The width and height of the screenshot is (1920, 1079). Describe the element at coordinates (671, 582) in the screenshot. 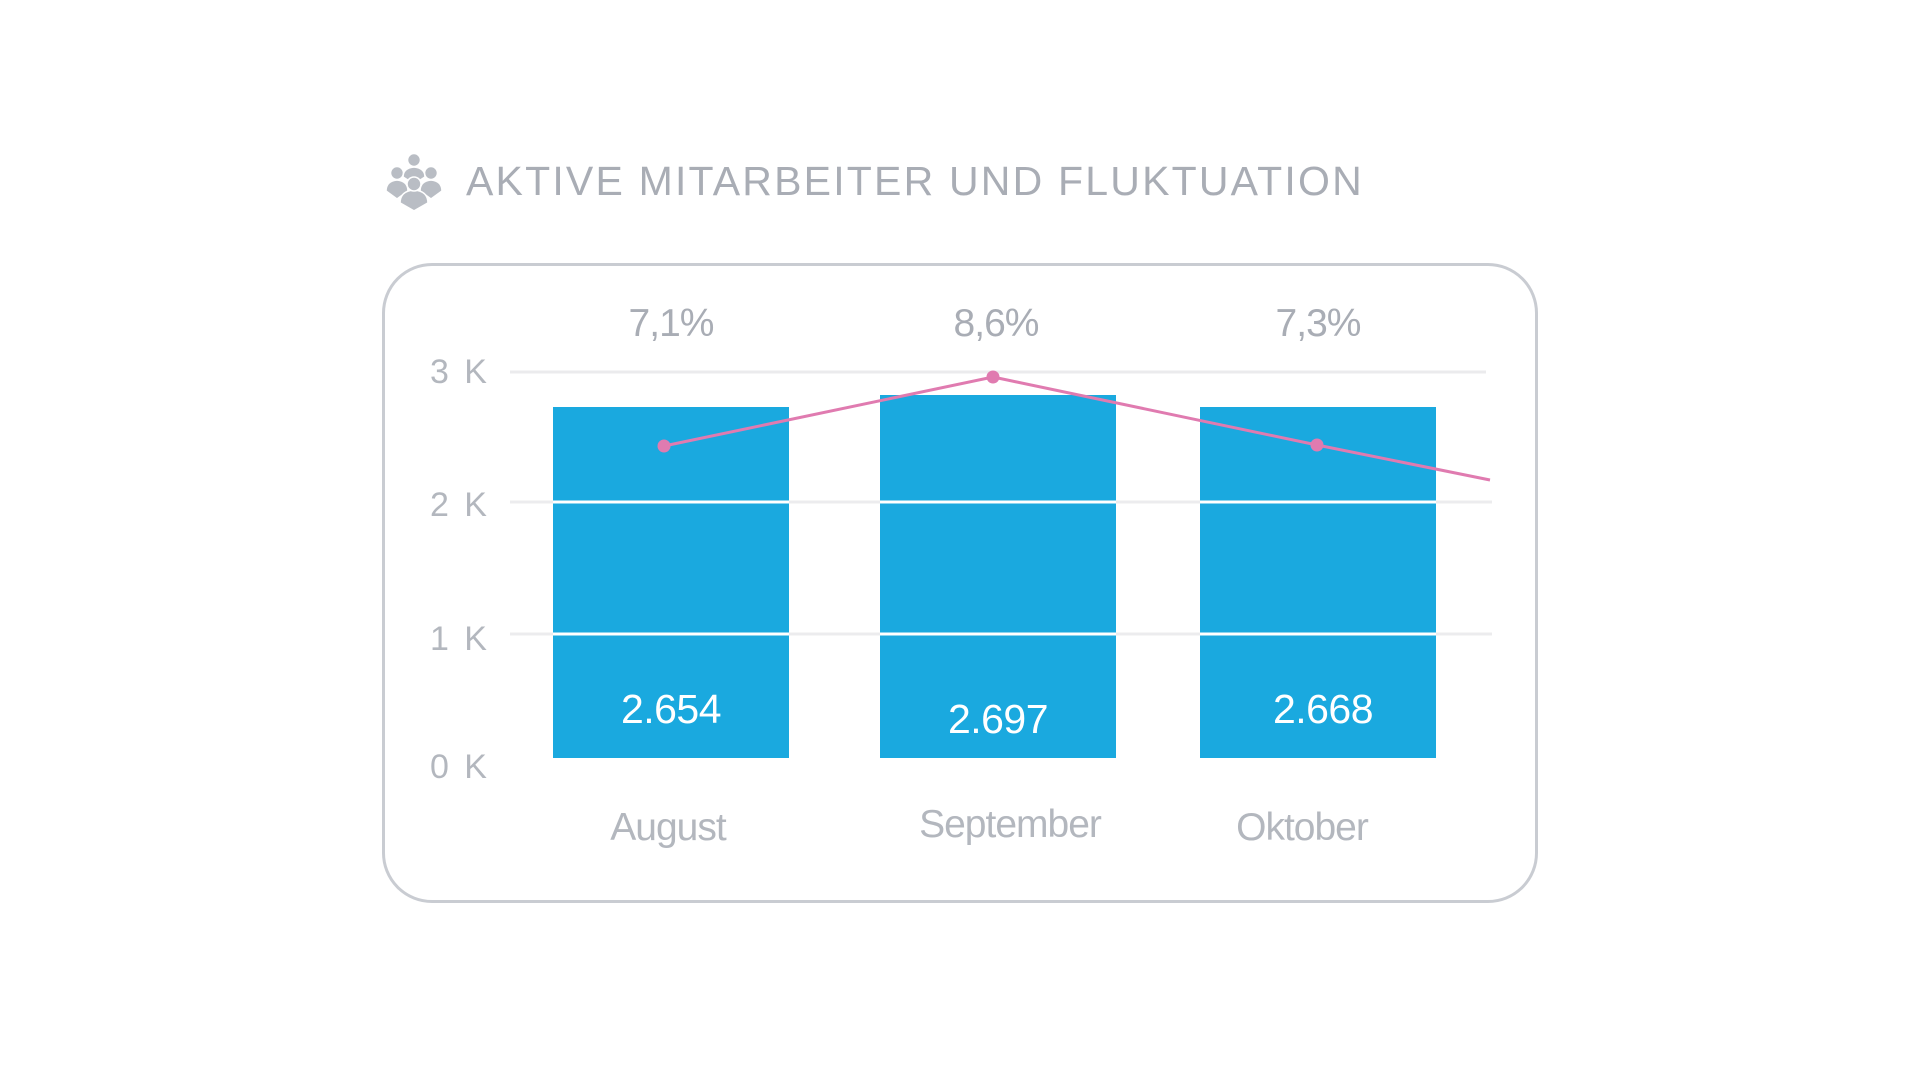

I see `bar-august` at that location.